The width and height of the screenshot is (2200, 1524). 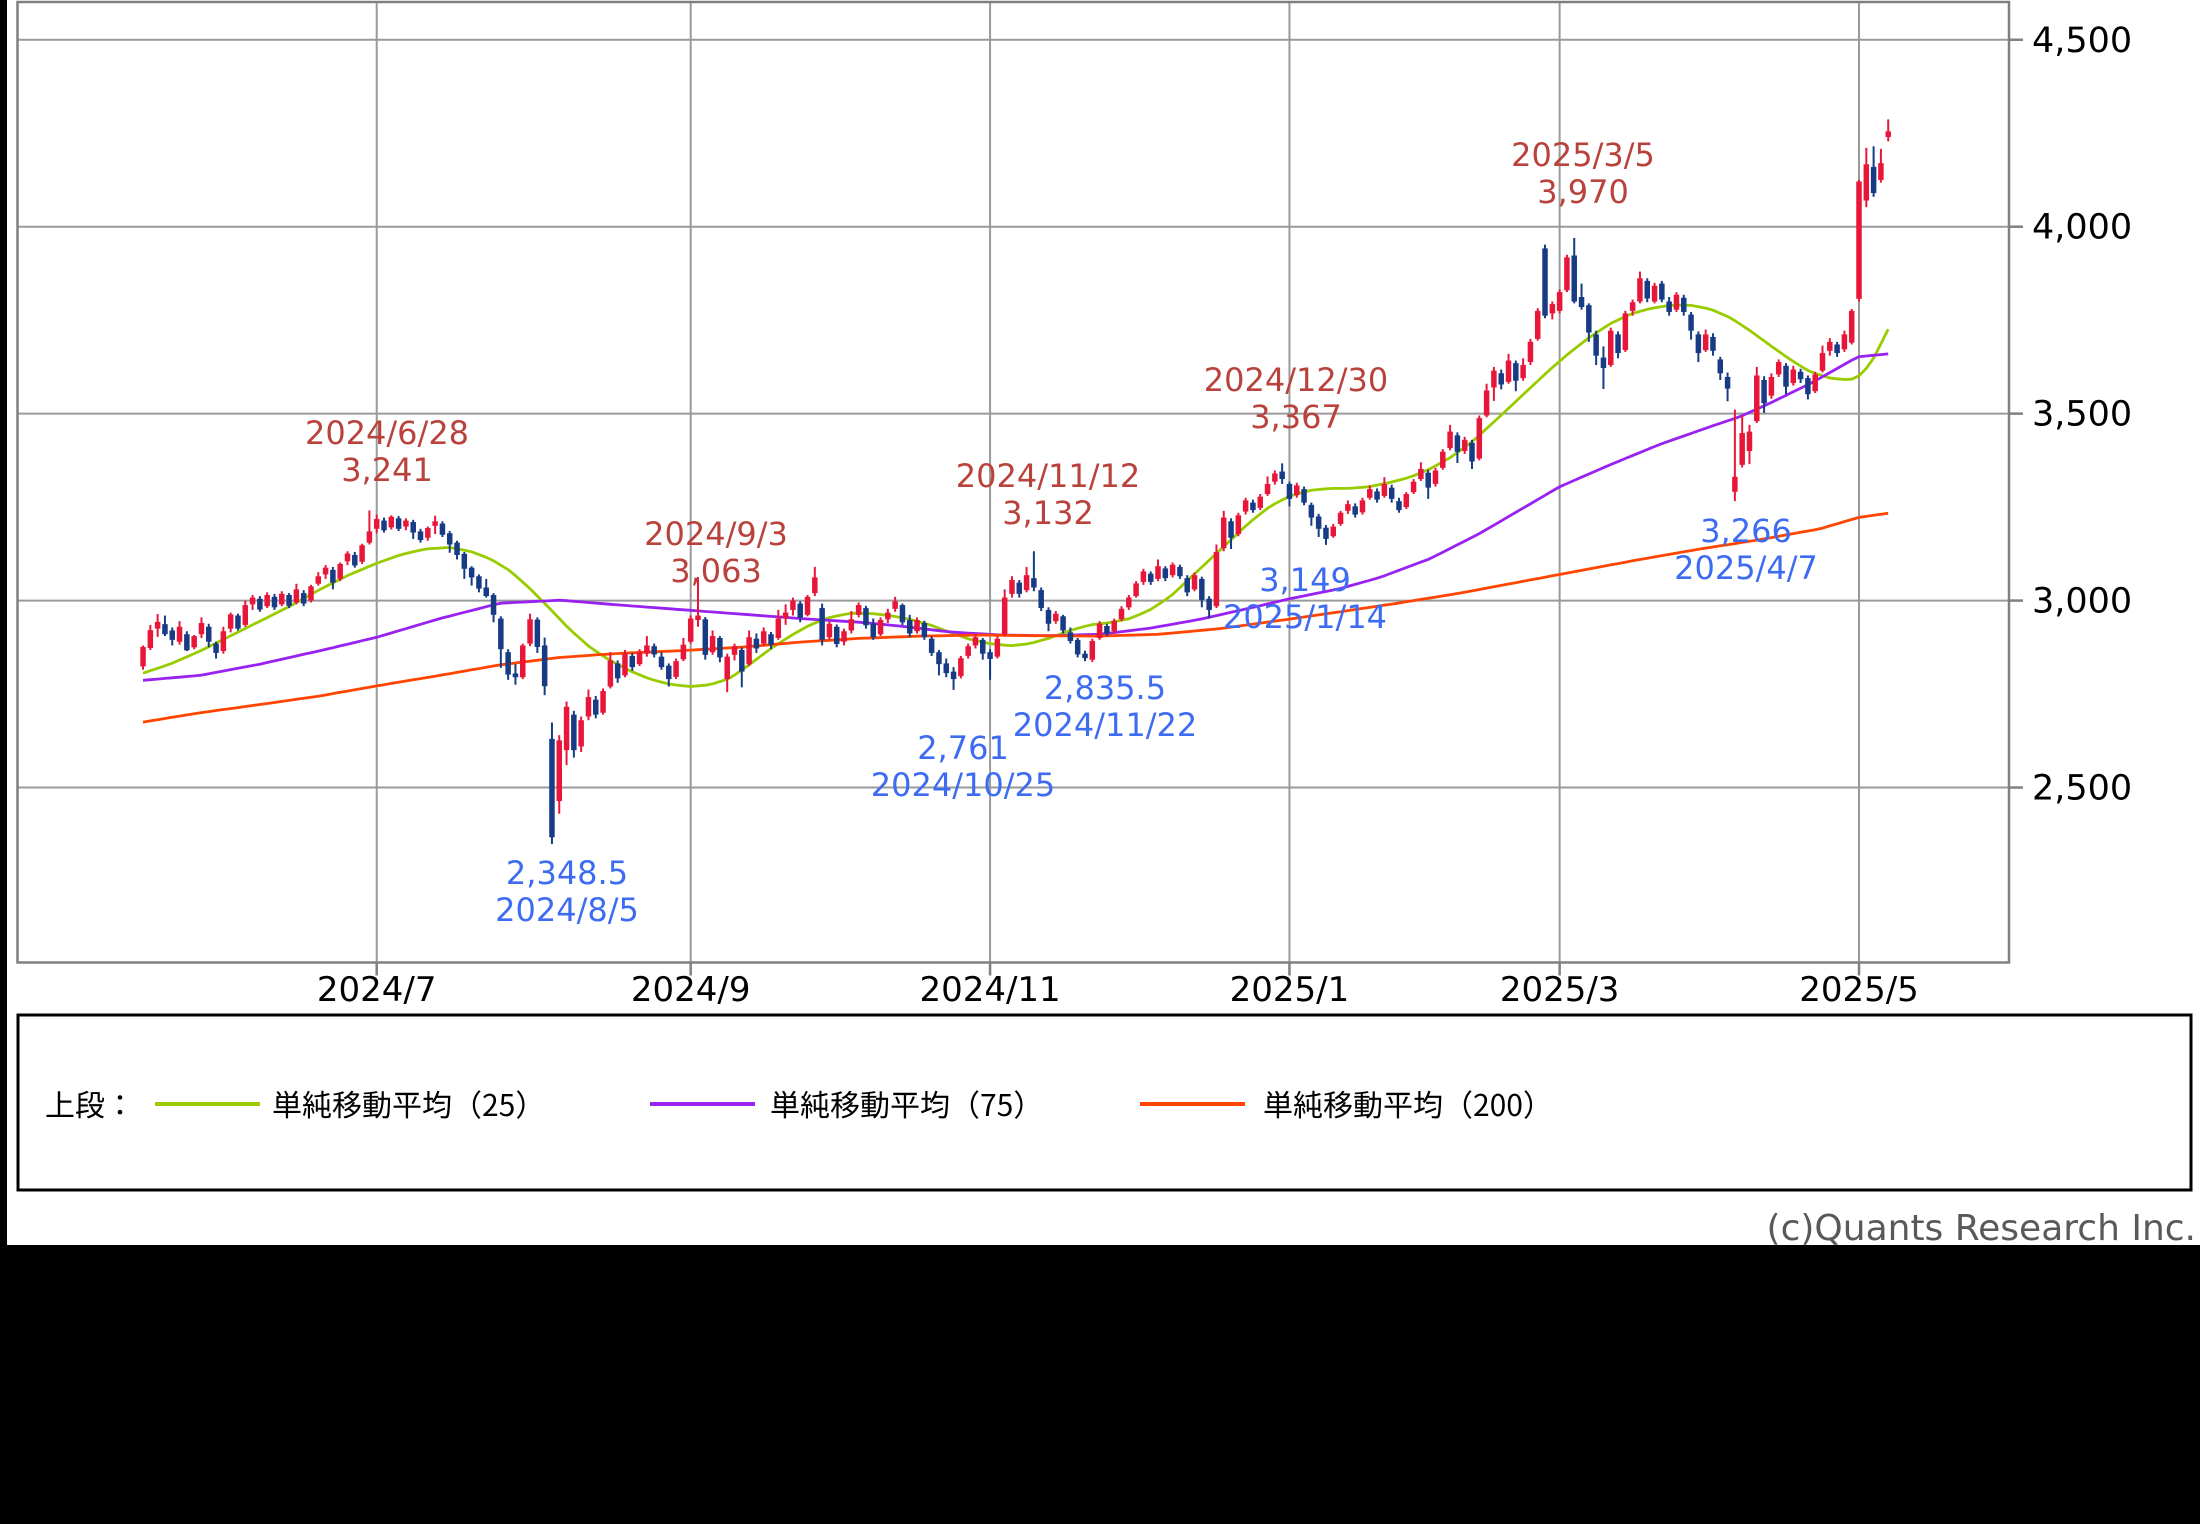 What do you see at coordinates (3, 762) in the screenshot?
I see `left-black-bar` at bounding box center [3, 762].